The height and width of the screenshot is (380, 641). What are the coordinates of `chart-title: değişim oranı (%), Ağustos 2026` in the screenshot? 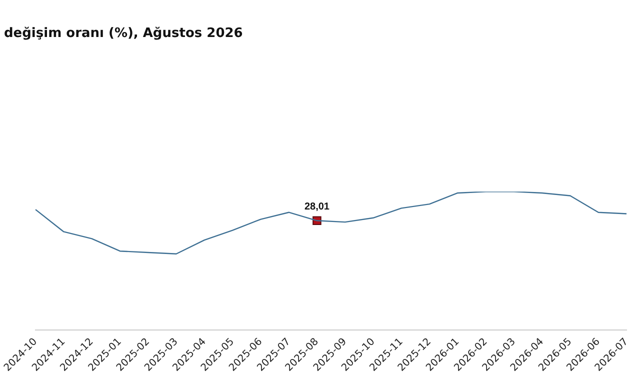 It's located at (123, 34).